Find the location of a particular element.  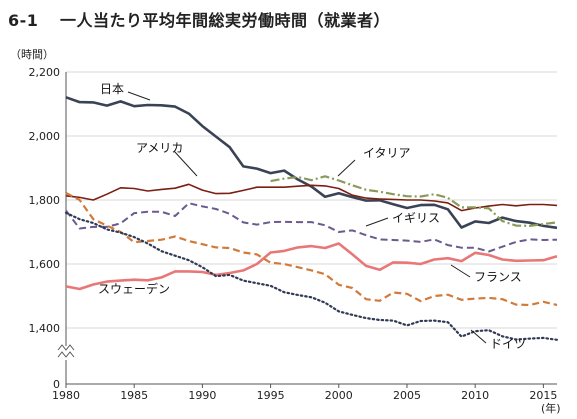

label-sweden: スウェーデン is located at coordinates (134, 288).